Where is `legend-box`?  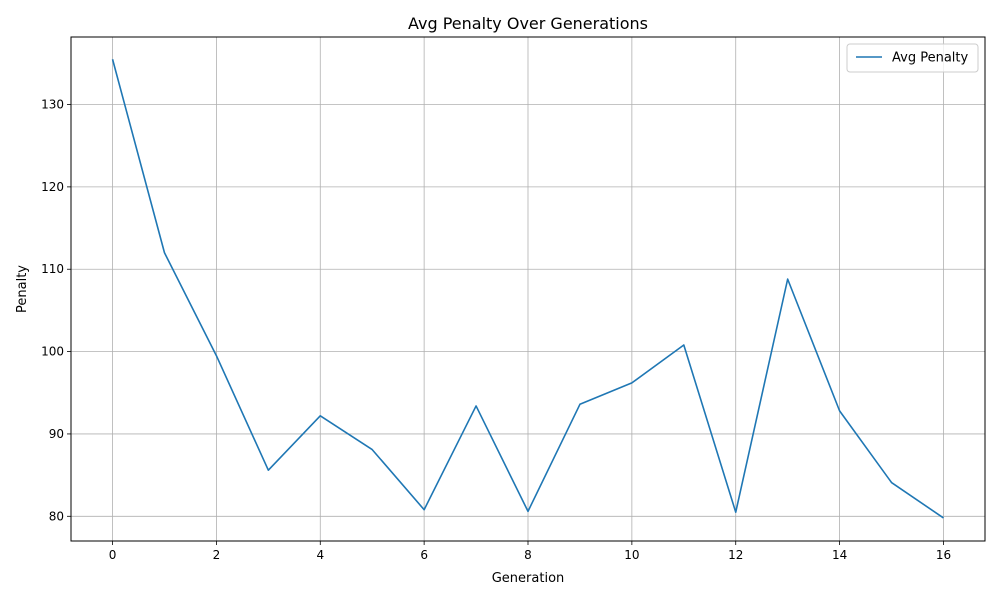
legend-box is located at coordinates (912, 58).